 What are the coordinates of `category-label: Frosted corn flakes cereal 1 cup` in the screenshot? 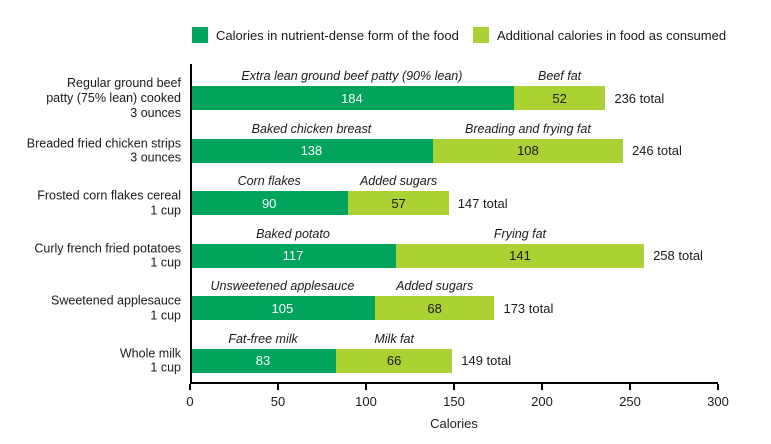 It's located at (109, 202).